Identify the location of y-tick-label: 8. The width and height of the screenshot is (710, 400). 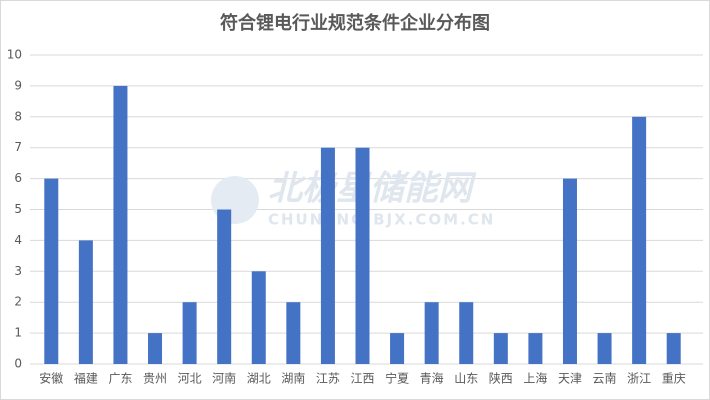
(18, 116).